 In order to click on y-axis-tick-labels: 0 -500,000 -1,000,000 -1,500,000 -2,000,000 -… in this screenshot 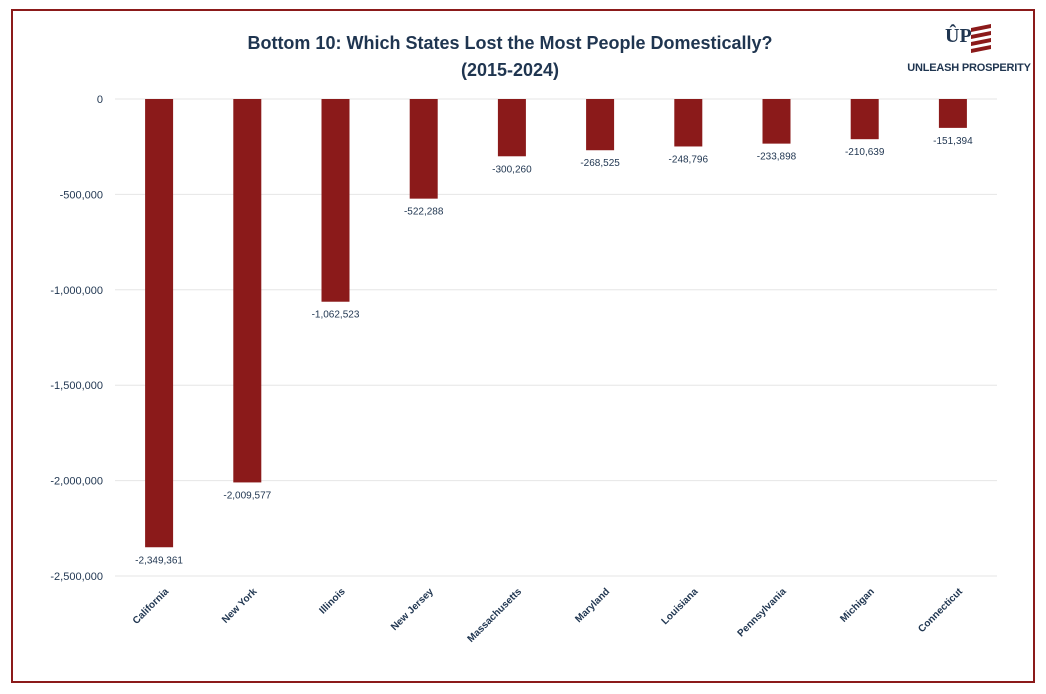, I will do `click(76, 338)`.